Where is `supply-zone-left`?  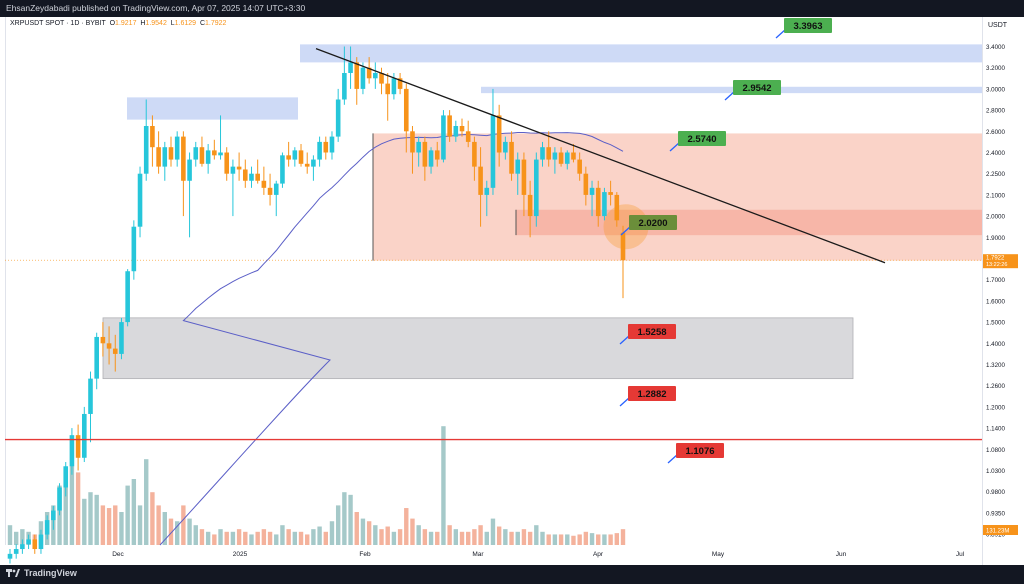
supply-zone-left is located at coordinates (212, 108).